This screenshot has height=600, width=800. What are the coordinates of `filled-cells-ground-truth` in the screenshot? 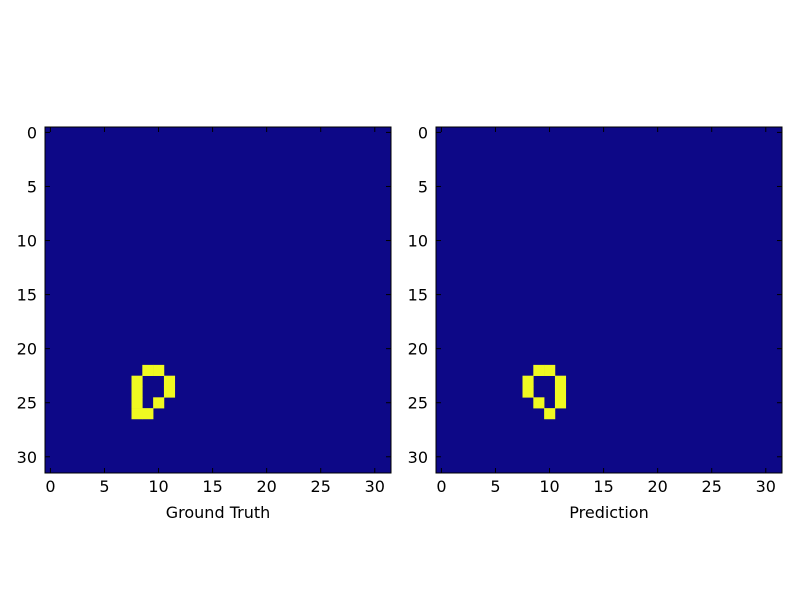 It's located at (153, 392).